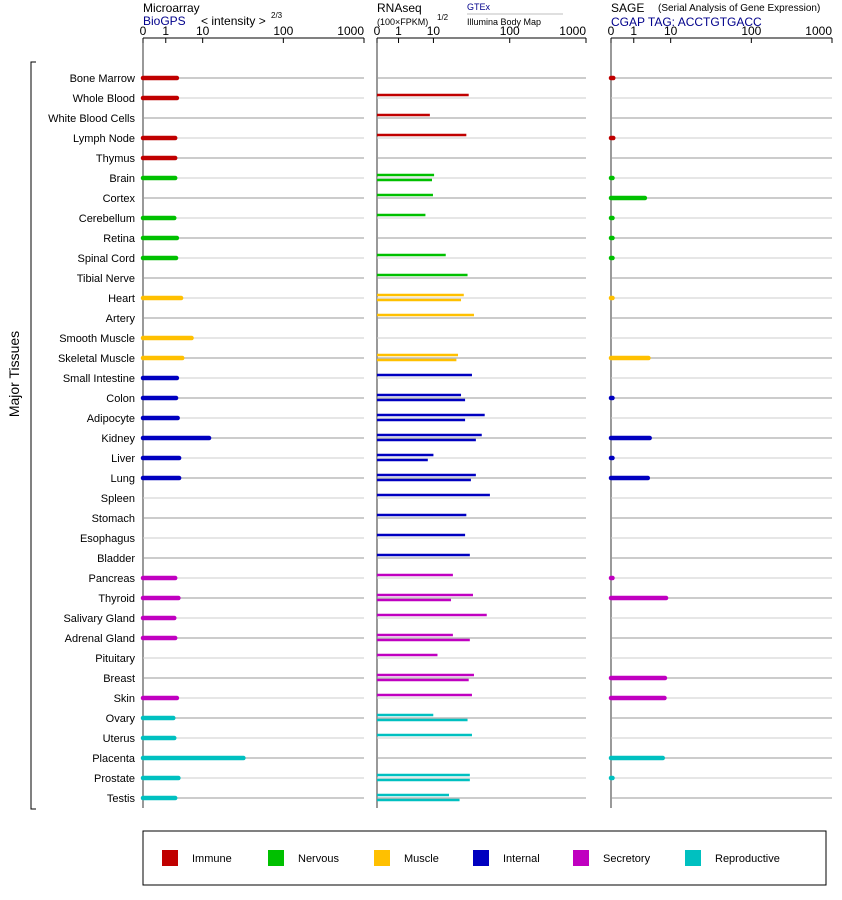 This screenshot has height=900, width=842. What do you see at coordinates (122, 179) in the screenshot?
I see `tissue-label: Brain` at bounding box center [122, 179].